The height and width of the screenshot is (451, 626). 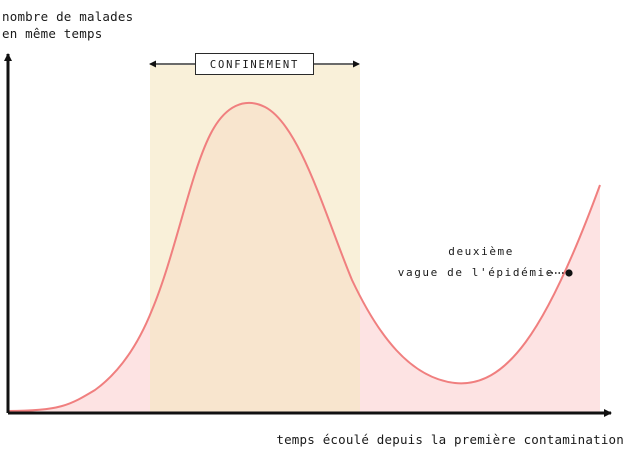 I want to click on y-axis-label-line-1: nombre de malades, so click(x=68, y=16).